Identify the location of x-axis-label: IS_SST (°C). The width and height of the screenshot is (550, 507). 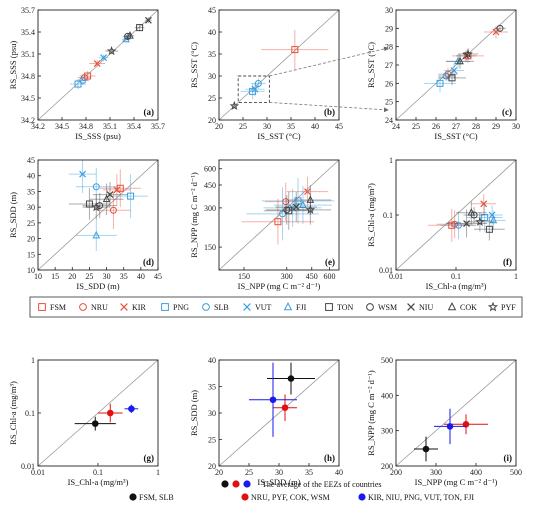
(455, 136).